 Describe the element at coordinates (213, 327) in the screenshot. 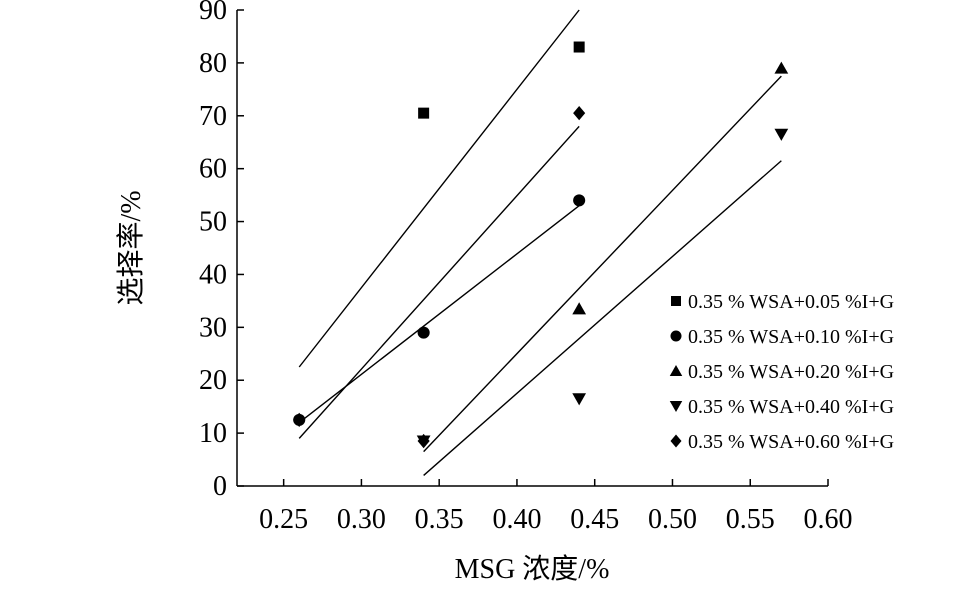

I see `y-tick-label: 30` at that location.